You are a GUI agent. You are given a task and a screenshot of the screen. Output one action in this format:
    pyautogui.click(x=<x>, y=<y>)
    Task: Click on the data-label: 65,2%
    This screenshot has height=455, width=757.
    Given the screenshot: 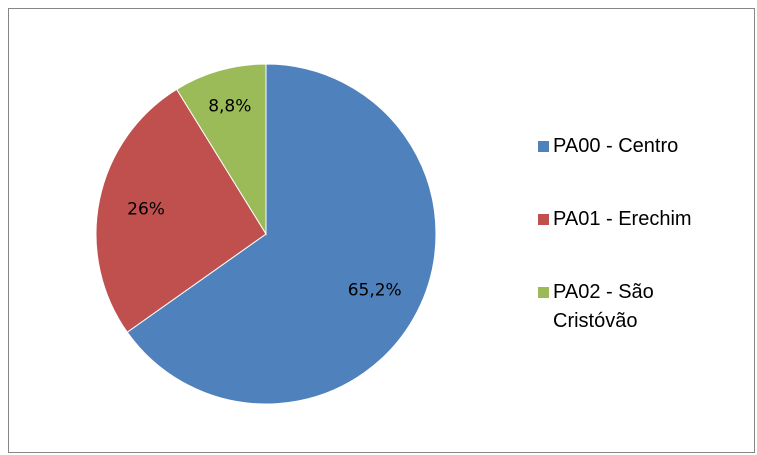 What is the action you would take?
    pyautogui.click(x=375, y=290)
    